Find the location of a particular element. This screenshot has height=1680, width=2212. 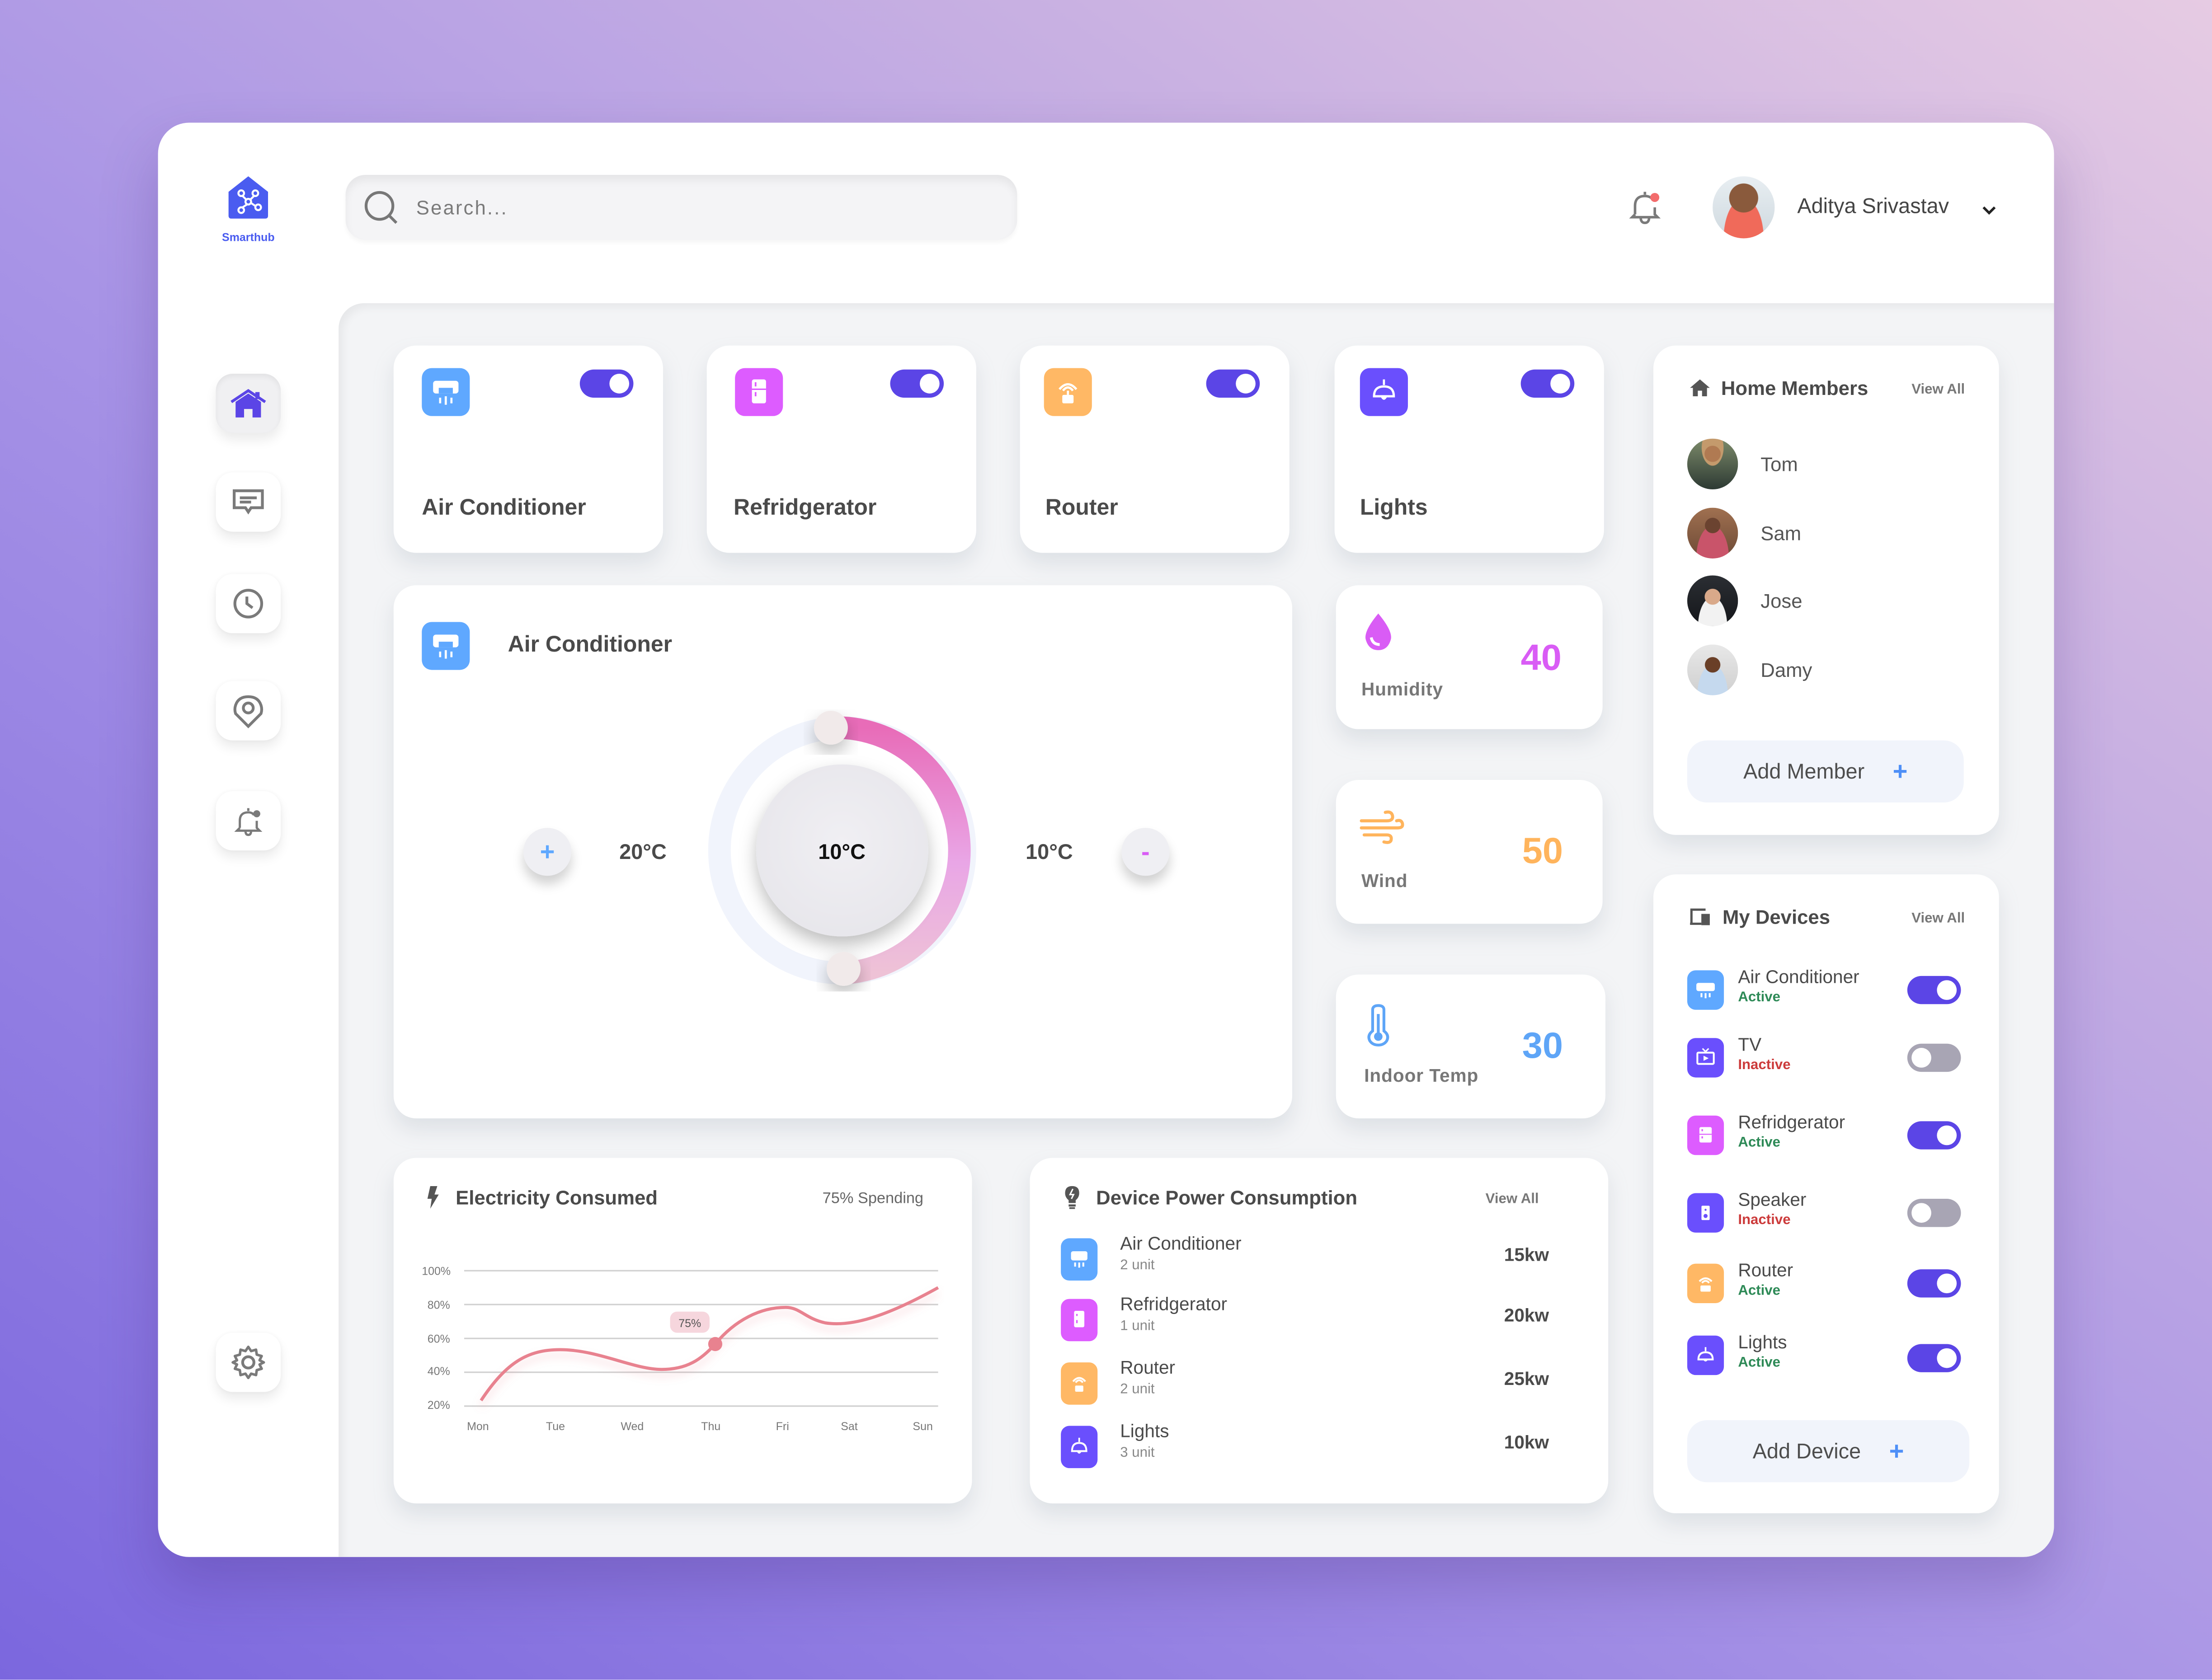

logo: Smarthub is located at coordinates (248, 209).